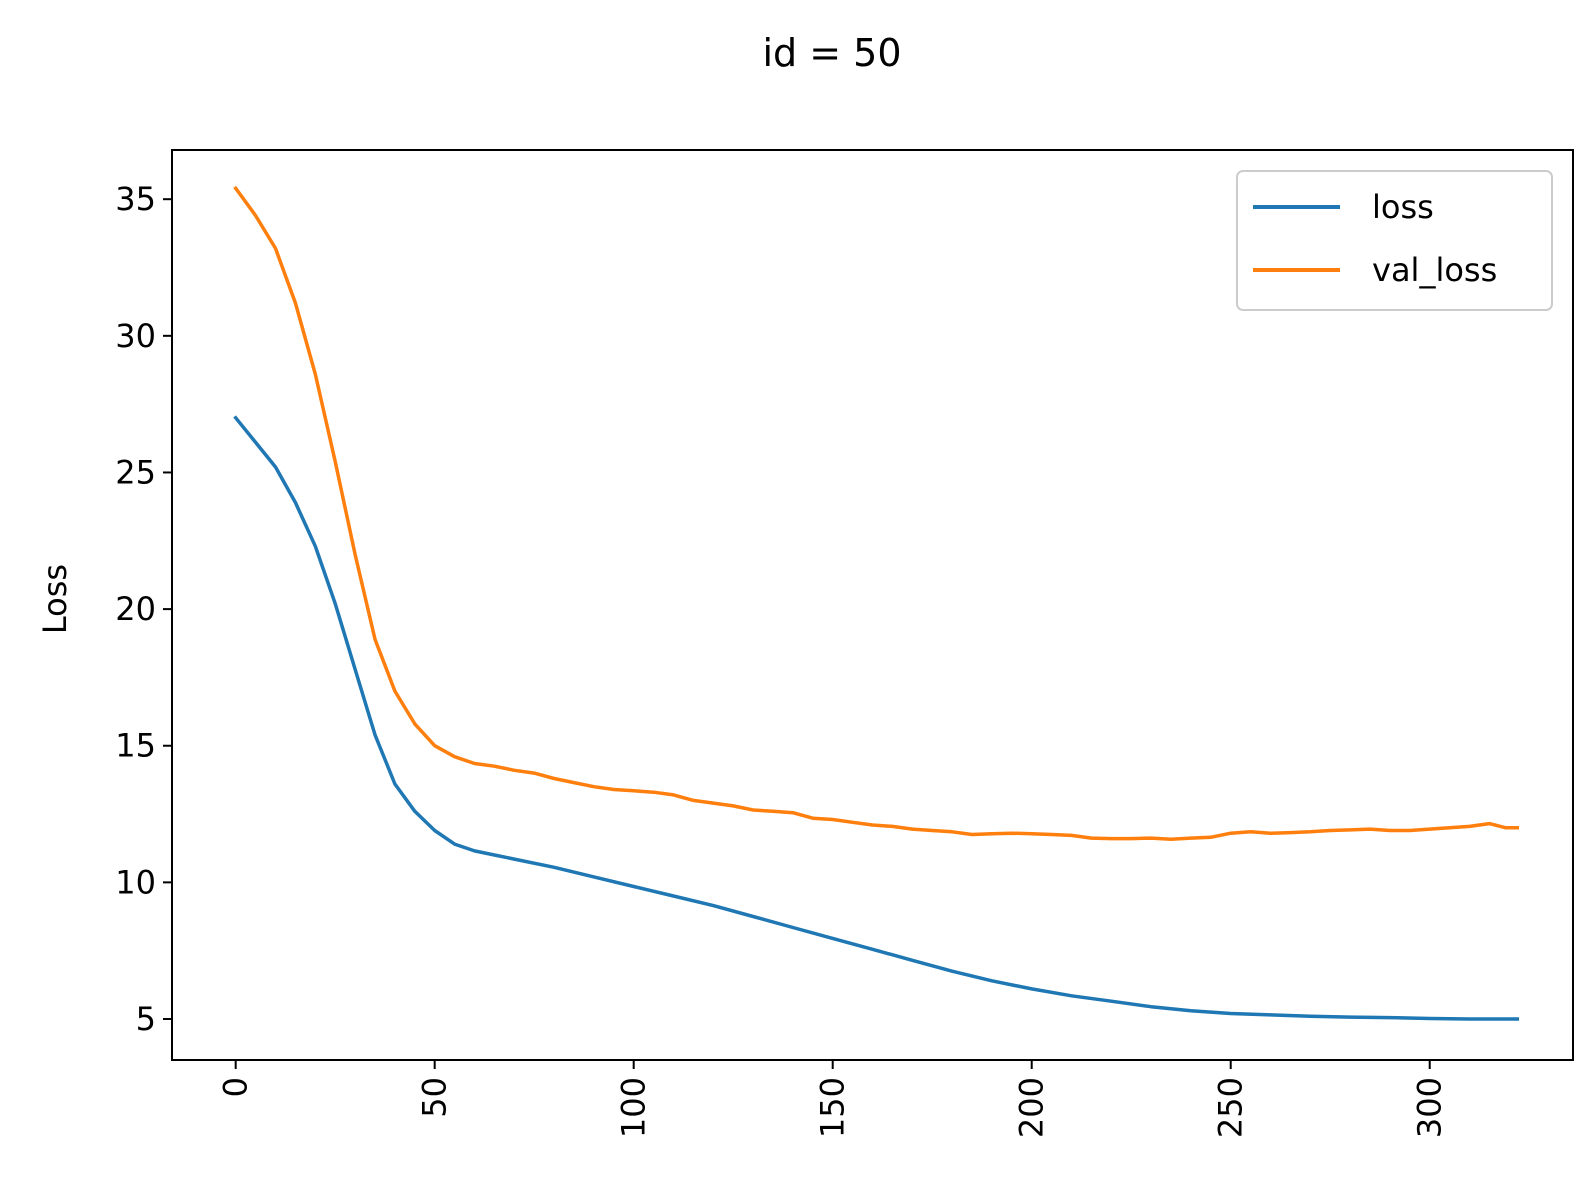 The image size is (1595, 1198). I want to click on y-tick-label: 20, so click(135, 609).